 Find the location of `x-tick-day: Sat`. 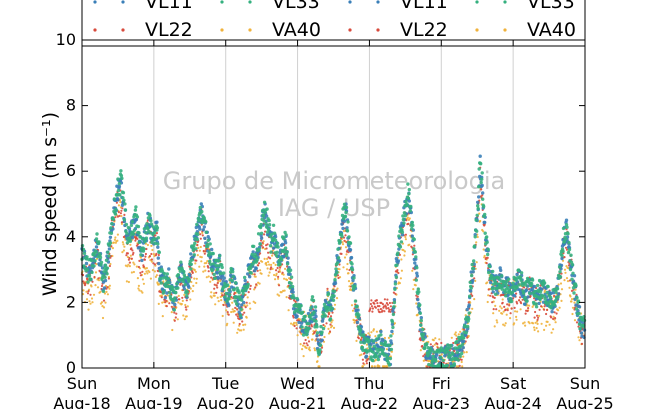

x-tick-day: Sat is located at coordinates (513, 383).